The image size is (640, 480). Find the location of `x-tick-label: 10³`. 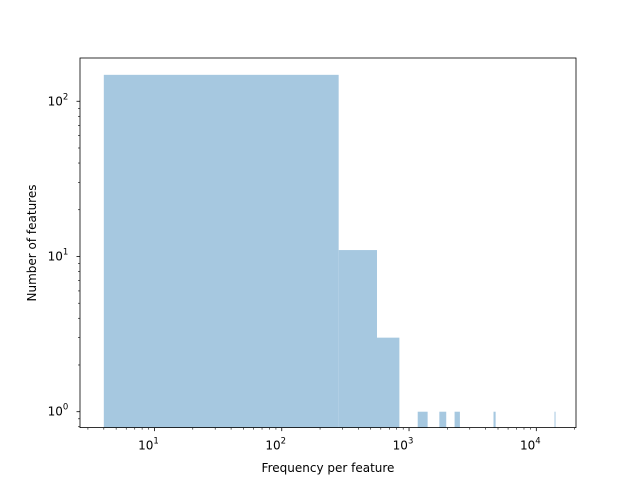

x-tick-label: 10³ is located at coordinates (403, 445).